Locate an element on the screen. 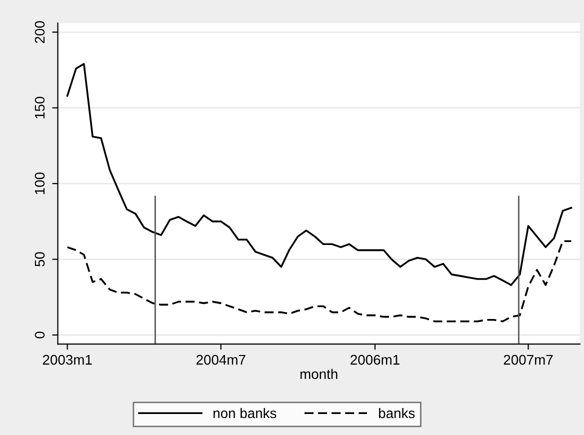 This screenshot has width=584, height=435. y-tick-label: 200 is located at coordinates (39, 32).